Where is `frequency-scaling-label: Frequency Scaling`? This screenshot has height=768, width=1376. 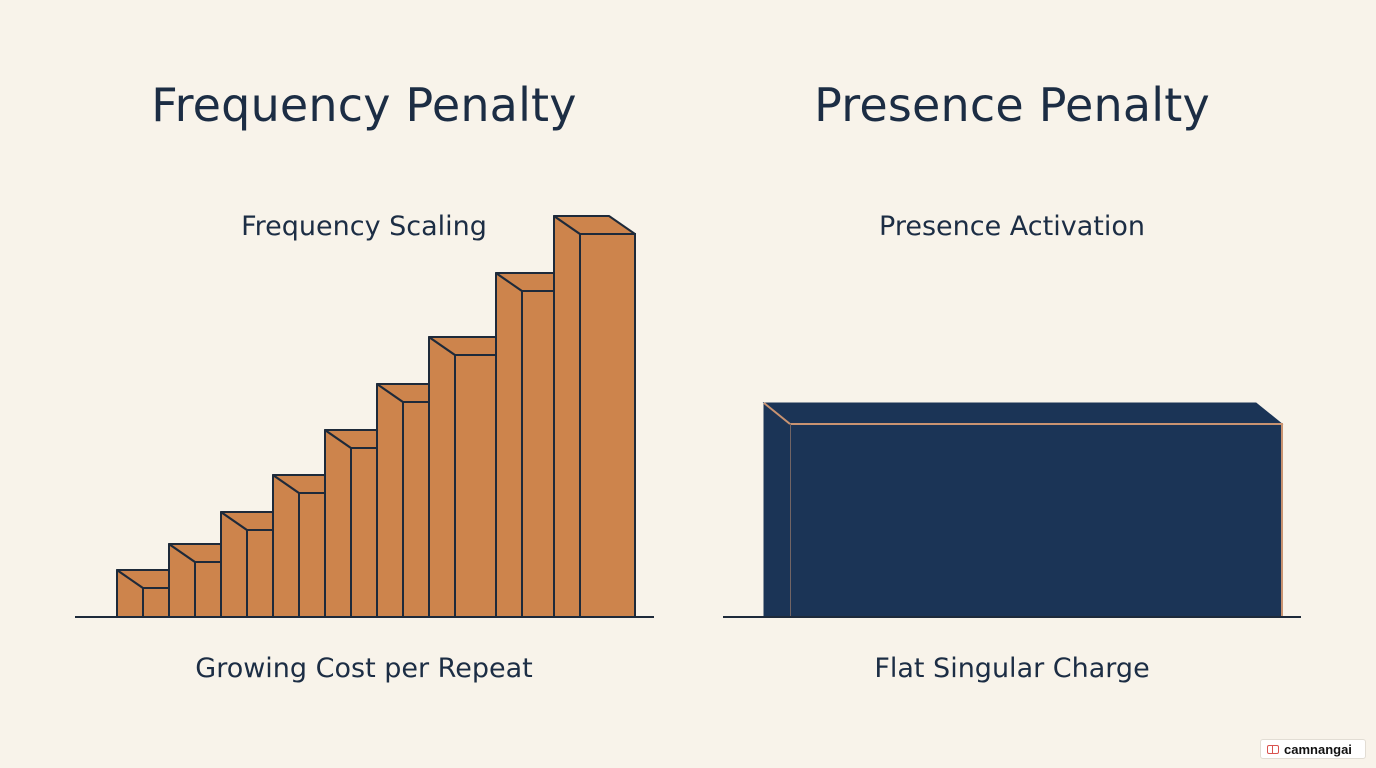 frequency-scaling-label: Frequency Scaling is located at coordinates (364, 226).